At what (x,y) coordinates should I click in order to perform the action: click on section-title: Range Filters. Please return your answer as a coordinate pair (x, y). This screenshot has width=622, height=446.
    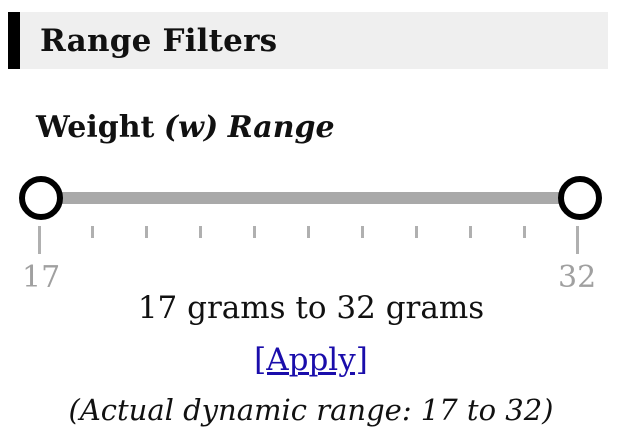
    Looking at the image, I should click on (159, 41).